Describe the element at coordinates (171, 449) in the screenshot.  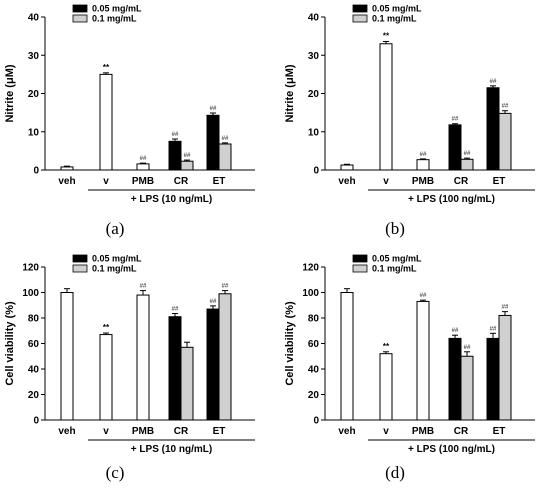
I see `lps-group-label: + LPS (10 ng/mL)` at that location.